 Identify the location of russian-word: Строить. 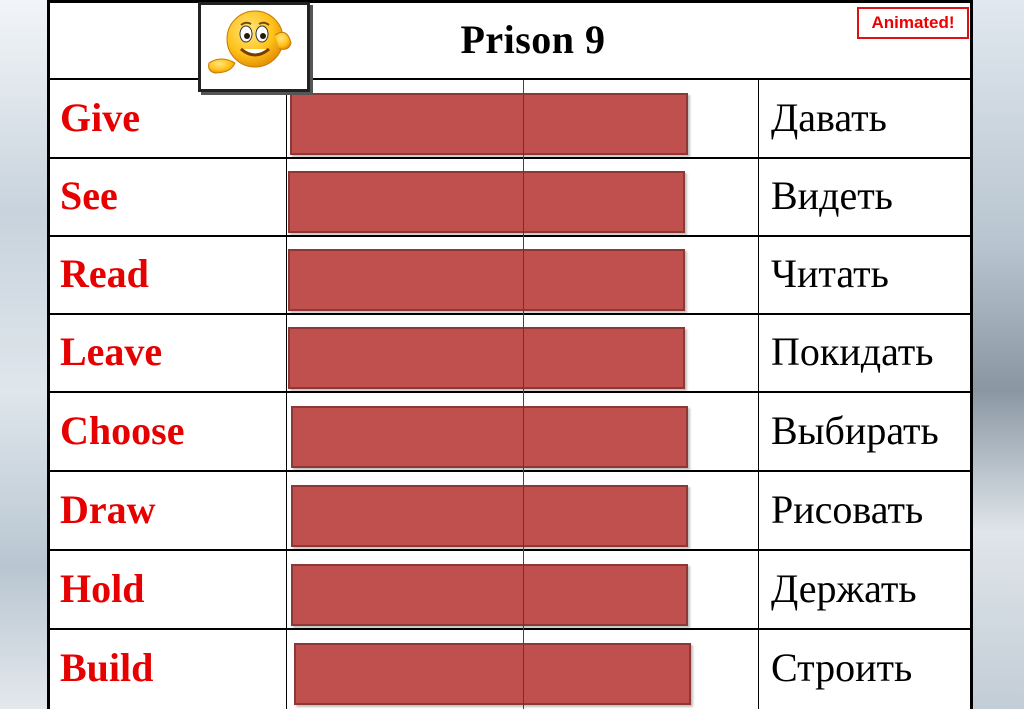
(842, 667).